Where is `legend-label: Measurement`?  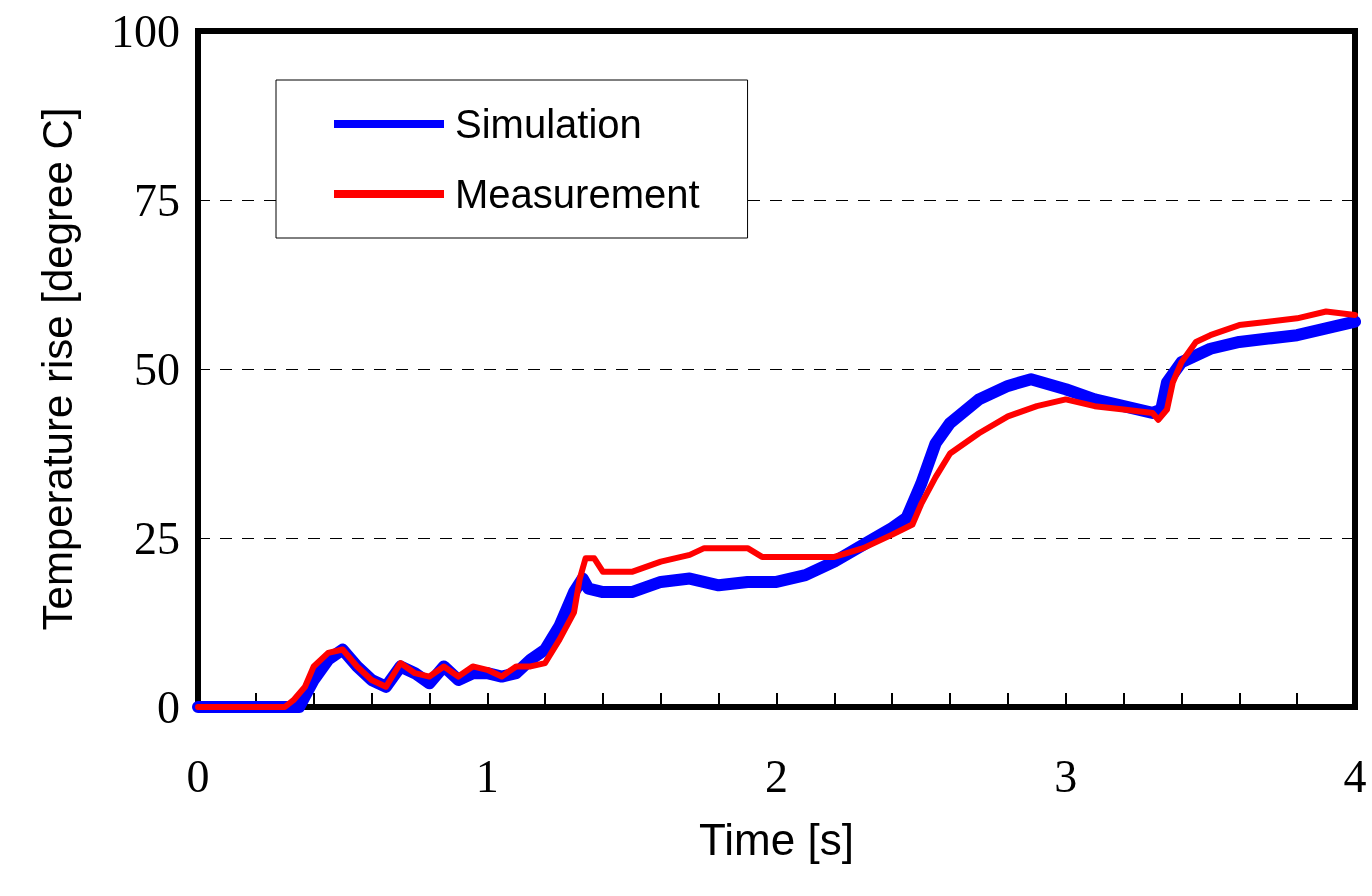 legend-label: Measurement is located at coordinates (577, 194).